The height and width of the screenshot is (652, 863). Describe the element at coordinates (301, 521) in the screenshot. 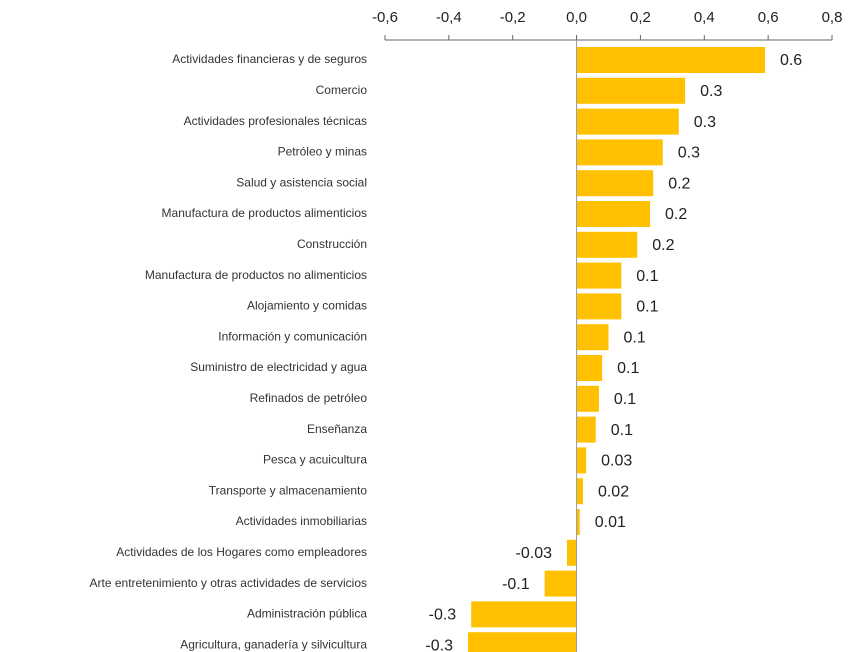

I see `category-label: Actividades inmobiliarias` at that location.